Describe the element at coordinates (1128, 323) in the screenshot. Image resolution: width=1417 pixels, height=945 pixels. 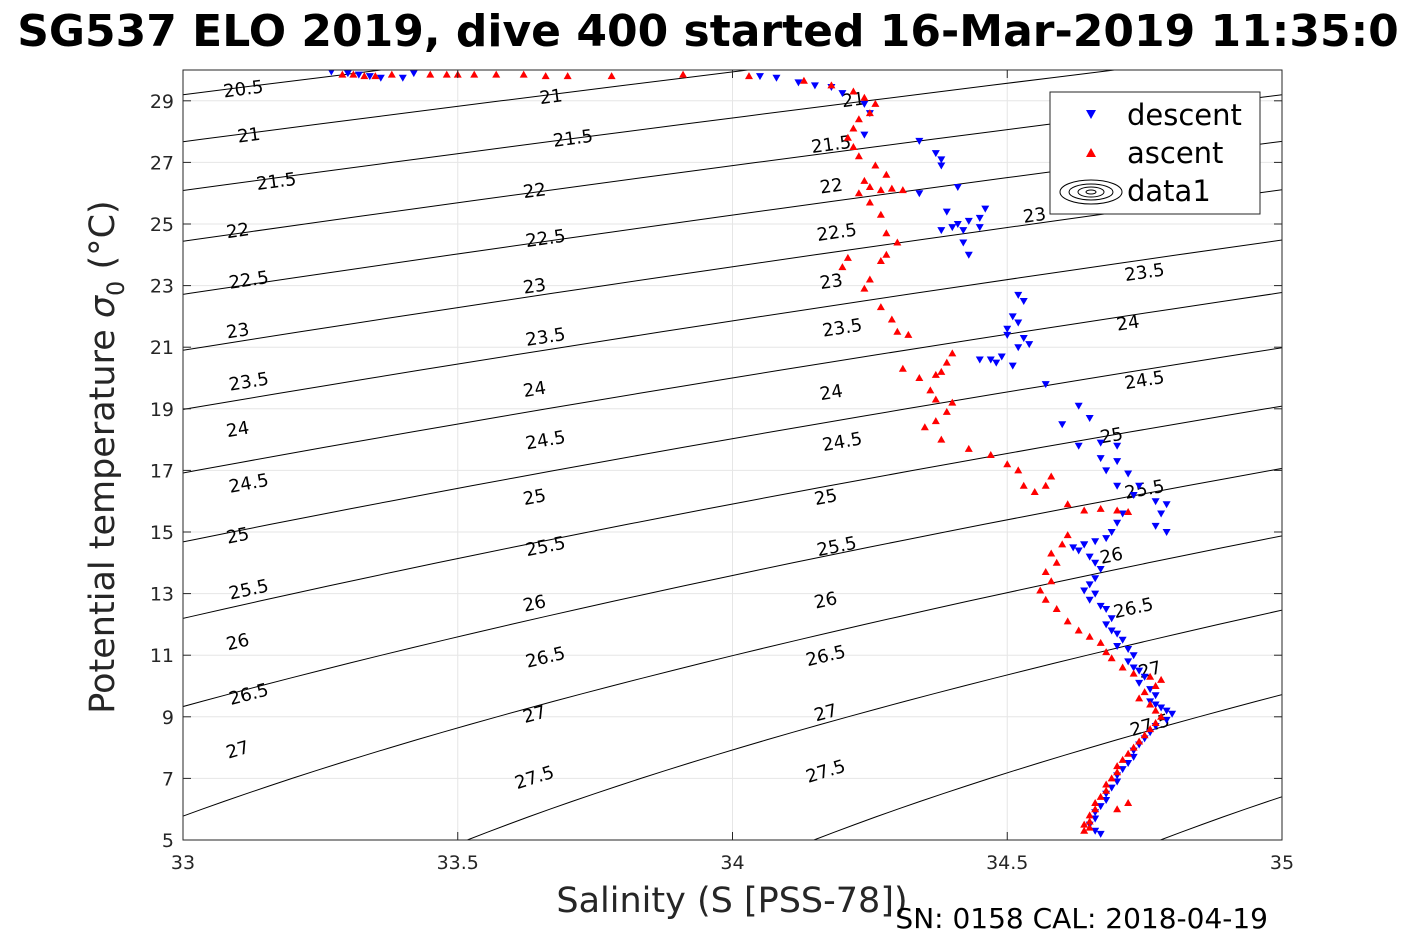
I see `contour-label: 24` at that location.